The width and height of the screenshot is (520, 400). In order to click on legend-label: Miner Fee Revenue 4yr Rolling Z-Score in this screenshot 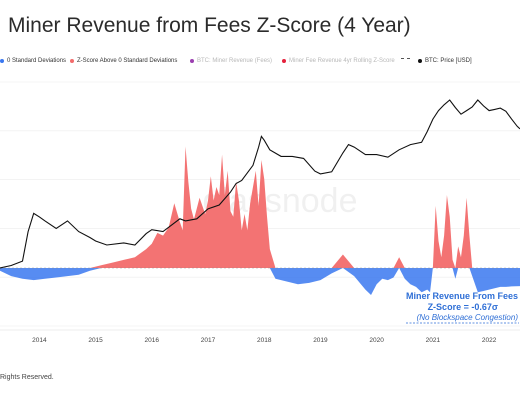, I will do `click(342, 61)`.